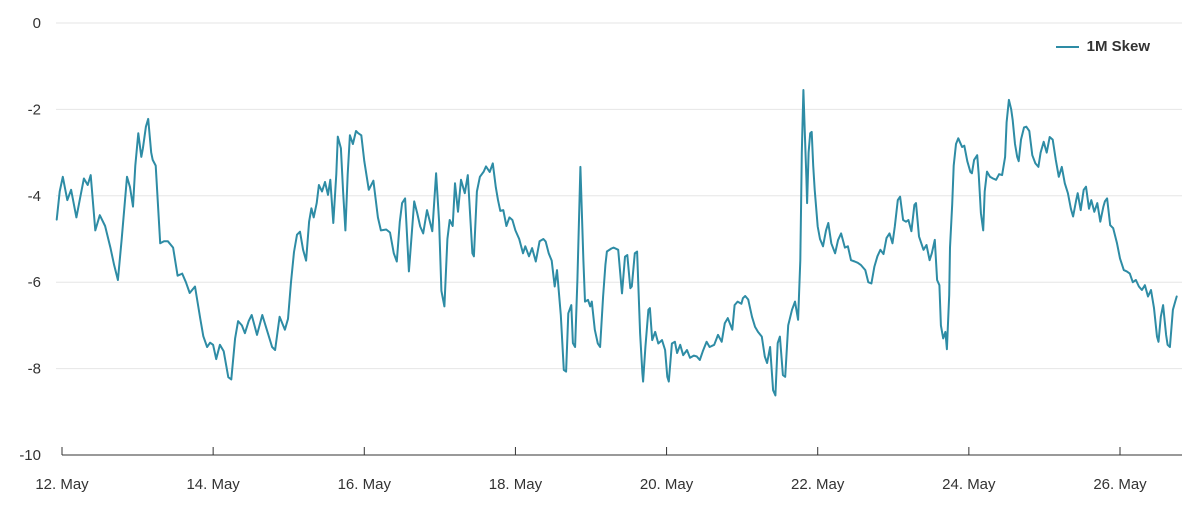  I want to click on x-axis-label: 26. May, so click(1120, 484).